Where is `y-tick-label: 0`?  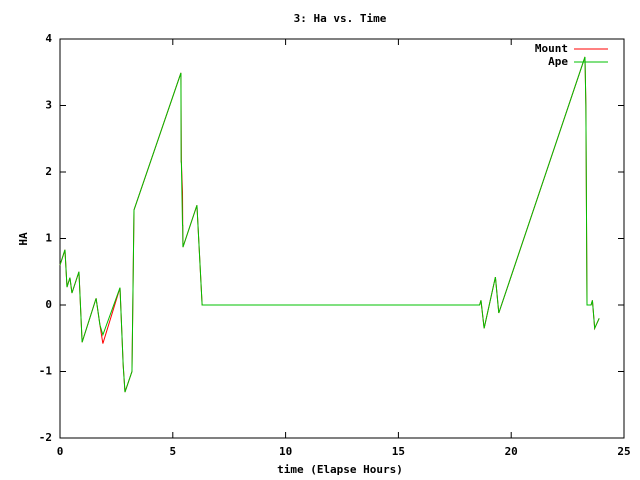 y-tick-label: 0 is located at coordinates (48, 304).